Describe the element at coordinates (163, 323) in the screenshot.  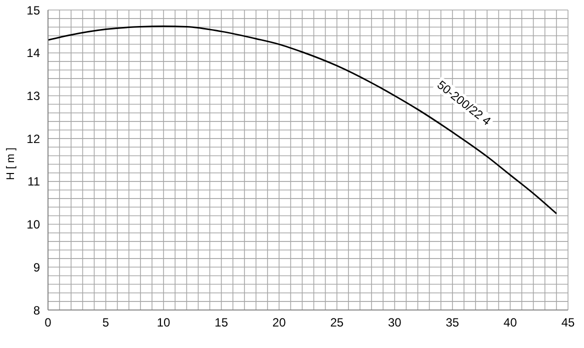
I see `x-tick-label: 10` at that location.